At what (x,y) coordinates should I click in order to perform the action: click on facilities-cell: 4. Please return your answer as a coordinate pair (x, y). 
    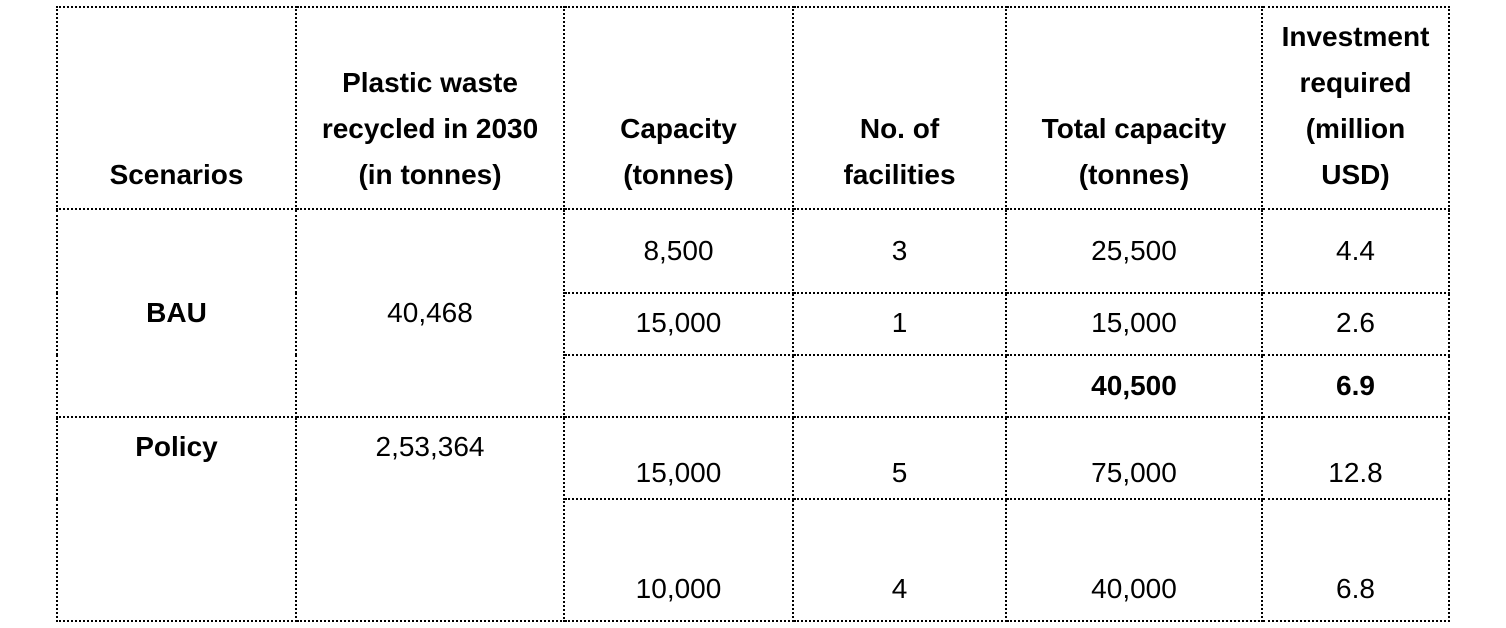
    Looking at the image, I should click on (899, 560).